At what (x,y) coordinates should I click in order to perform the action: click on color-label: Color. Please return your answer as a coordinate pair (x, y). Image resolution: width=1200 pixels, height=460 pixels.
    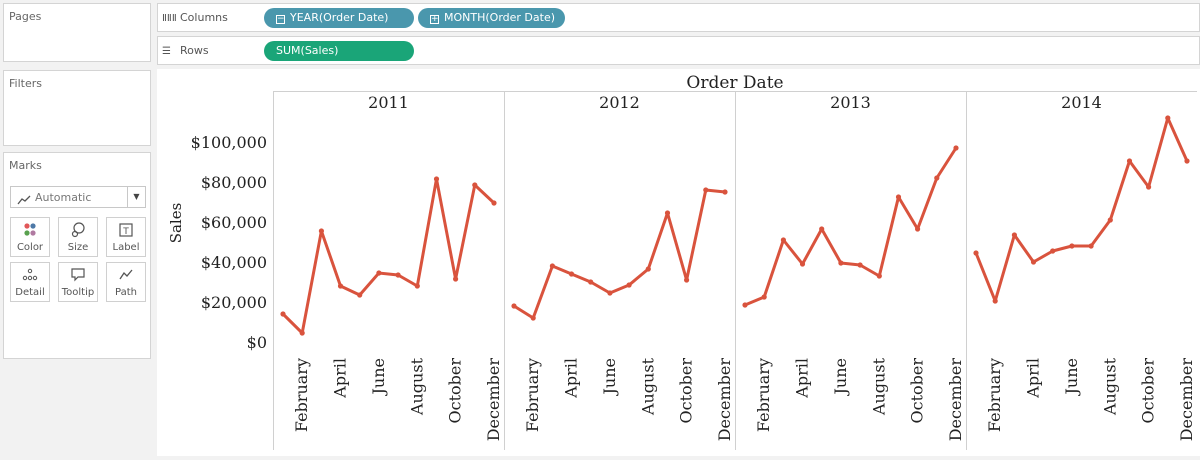
    Looking at the image, I should click on (30, 247).